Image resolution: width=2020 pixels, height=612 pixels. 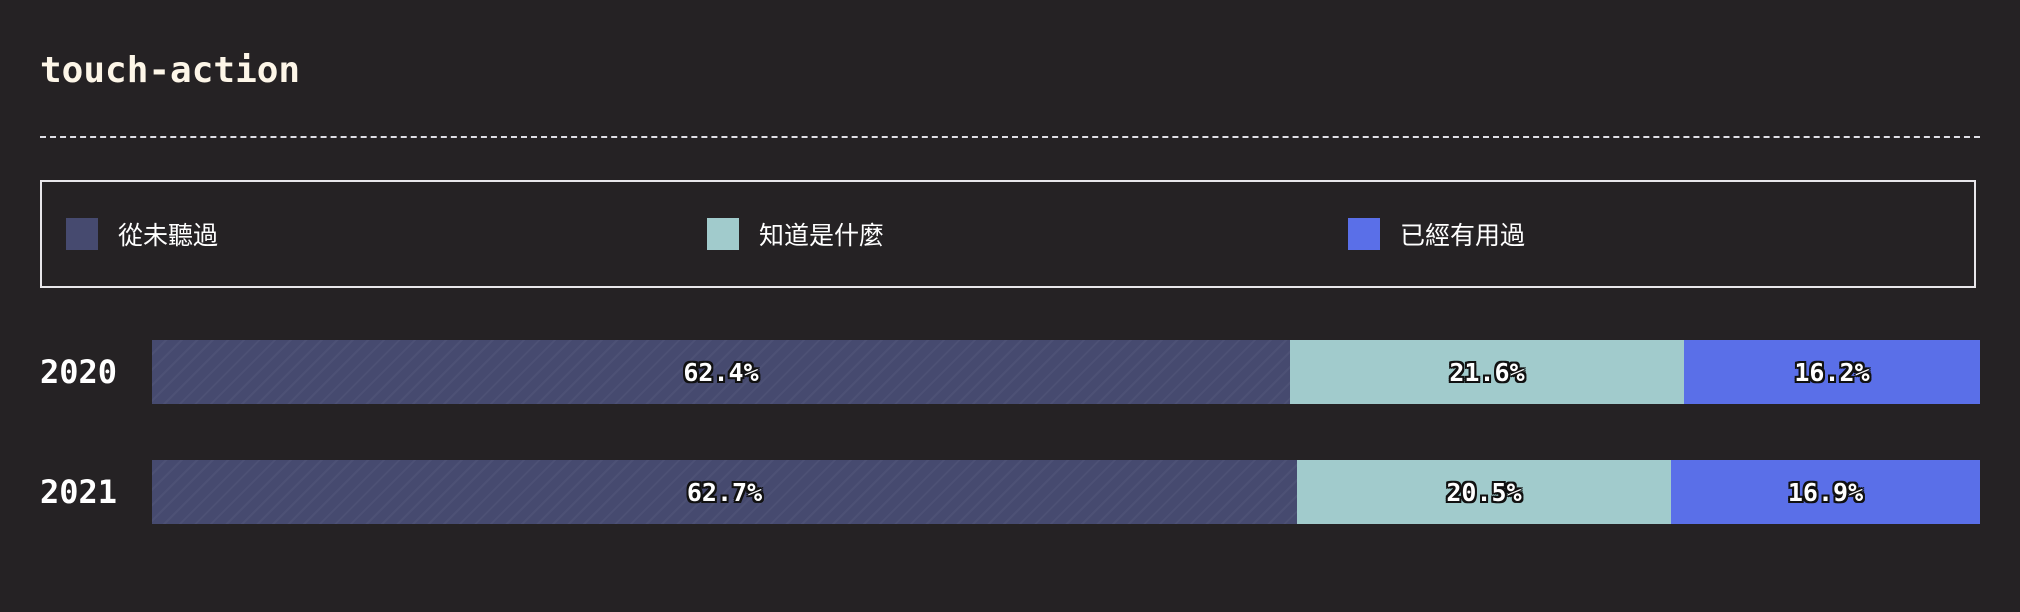 What do you see at coordinates (1463, 235) in the screenshot?
I see `legend-label: 已經有用過` at bounding box center [1463, 235].